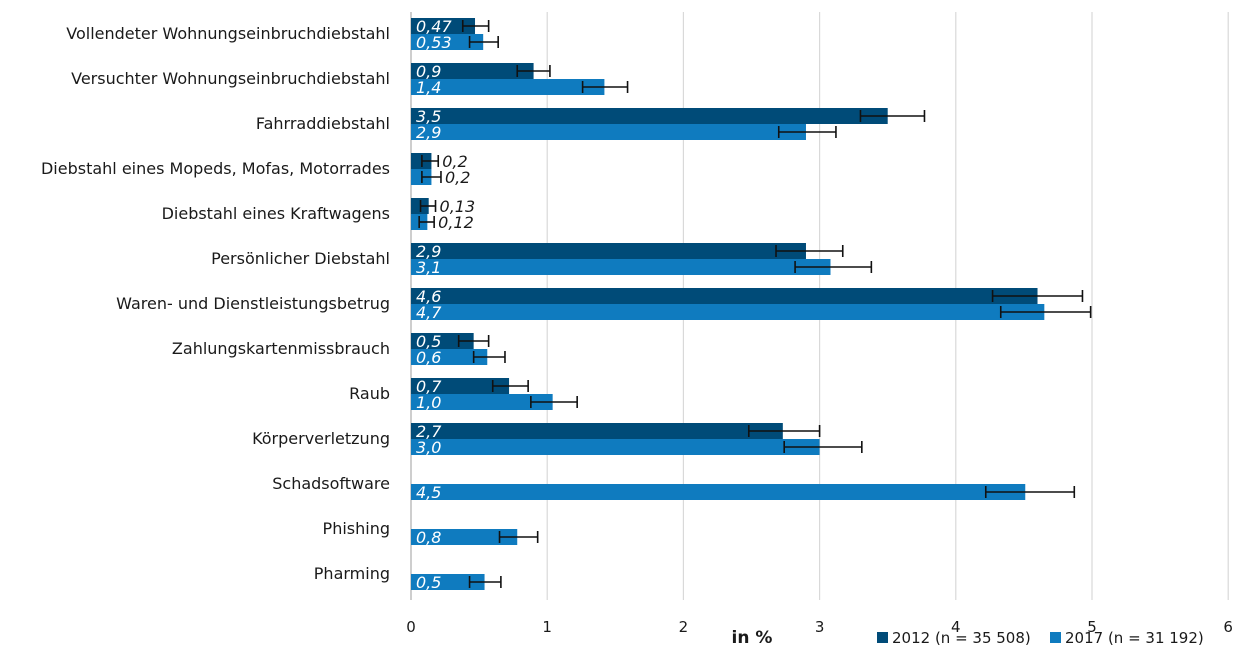  Describe the element at coordinates (428, 71) in the screenshot. I see `data-label: 0,9` at that location.